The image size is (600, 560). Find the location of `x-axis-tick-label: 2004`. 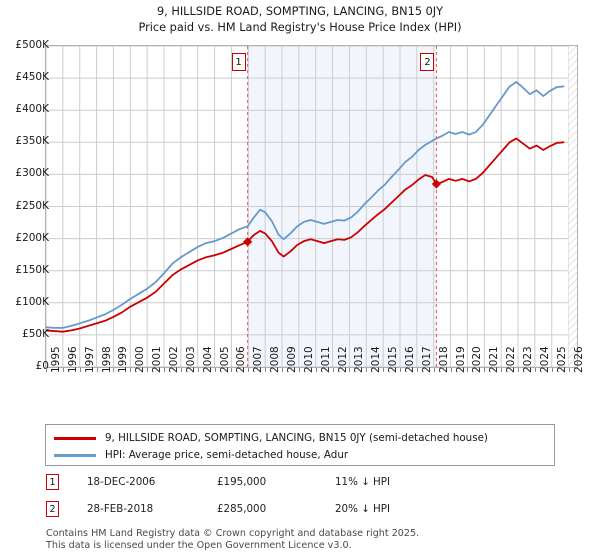

x-axis-tick-label: 2004 is located at coordinates (207, 359).